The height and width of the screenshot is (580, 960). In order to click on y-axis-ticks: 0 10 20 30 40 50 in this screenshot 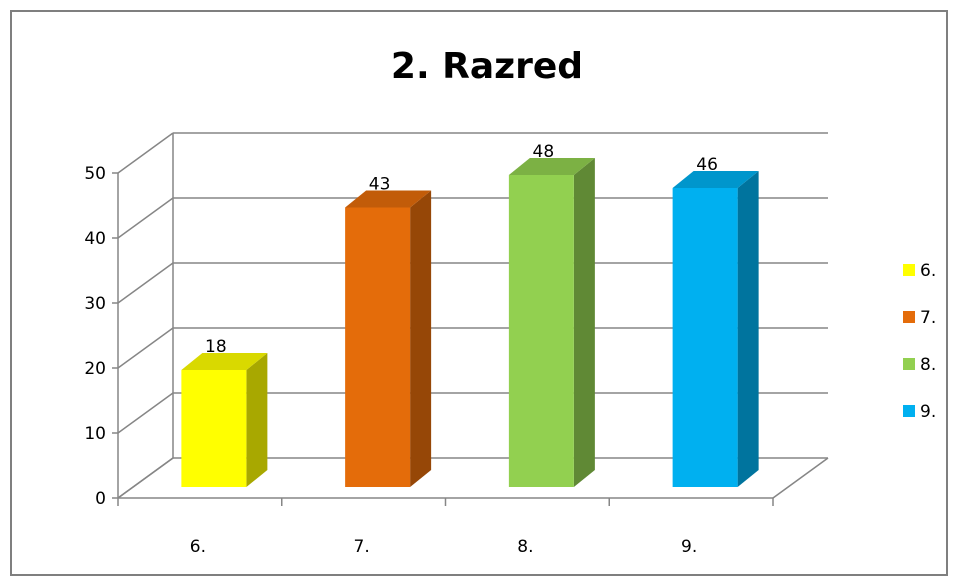, I will do `click(101, 336)`.